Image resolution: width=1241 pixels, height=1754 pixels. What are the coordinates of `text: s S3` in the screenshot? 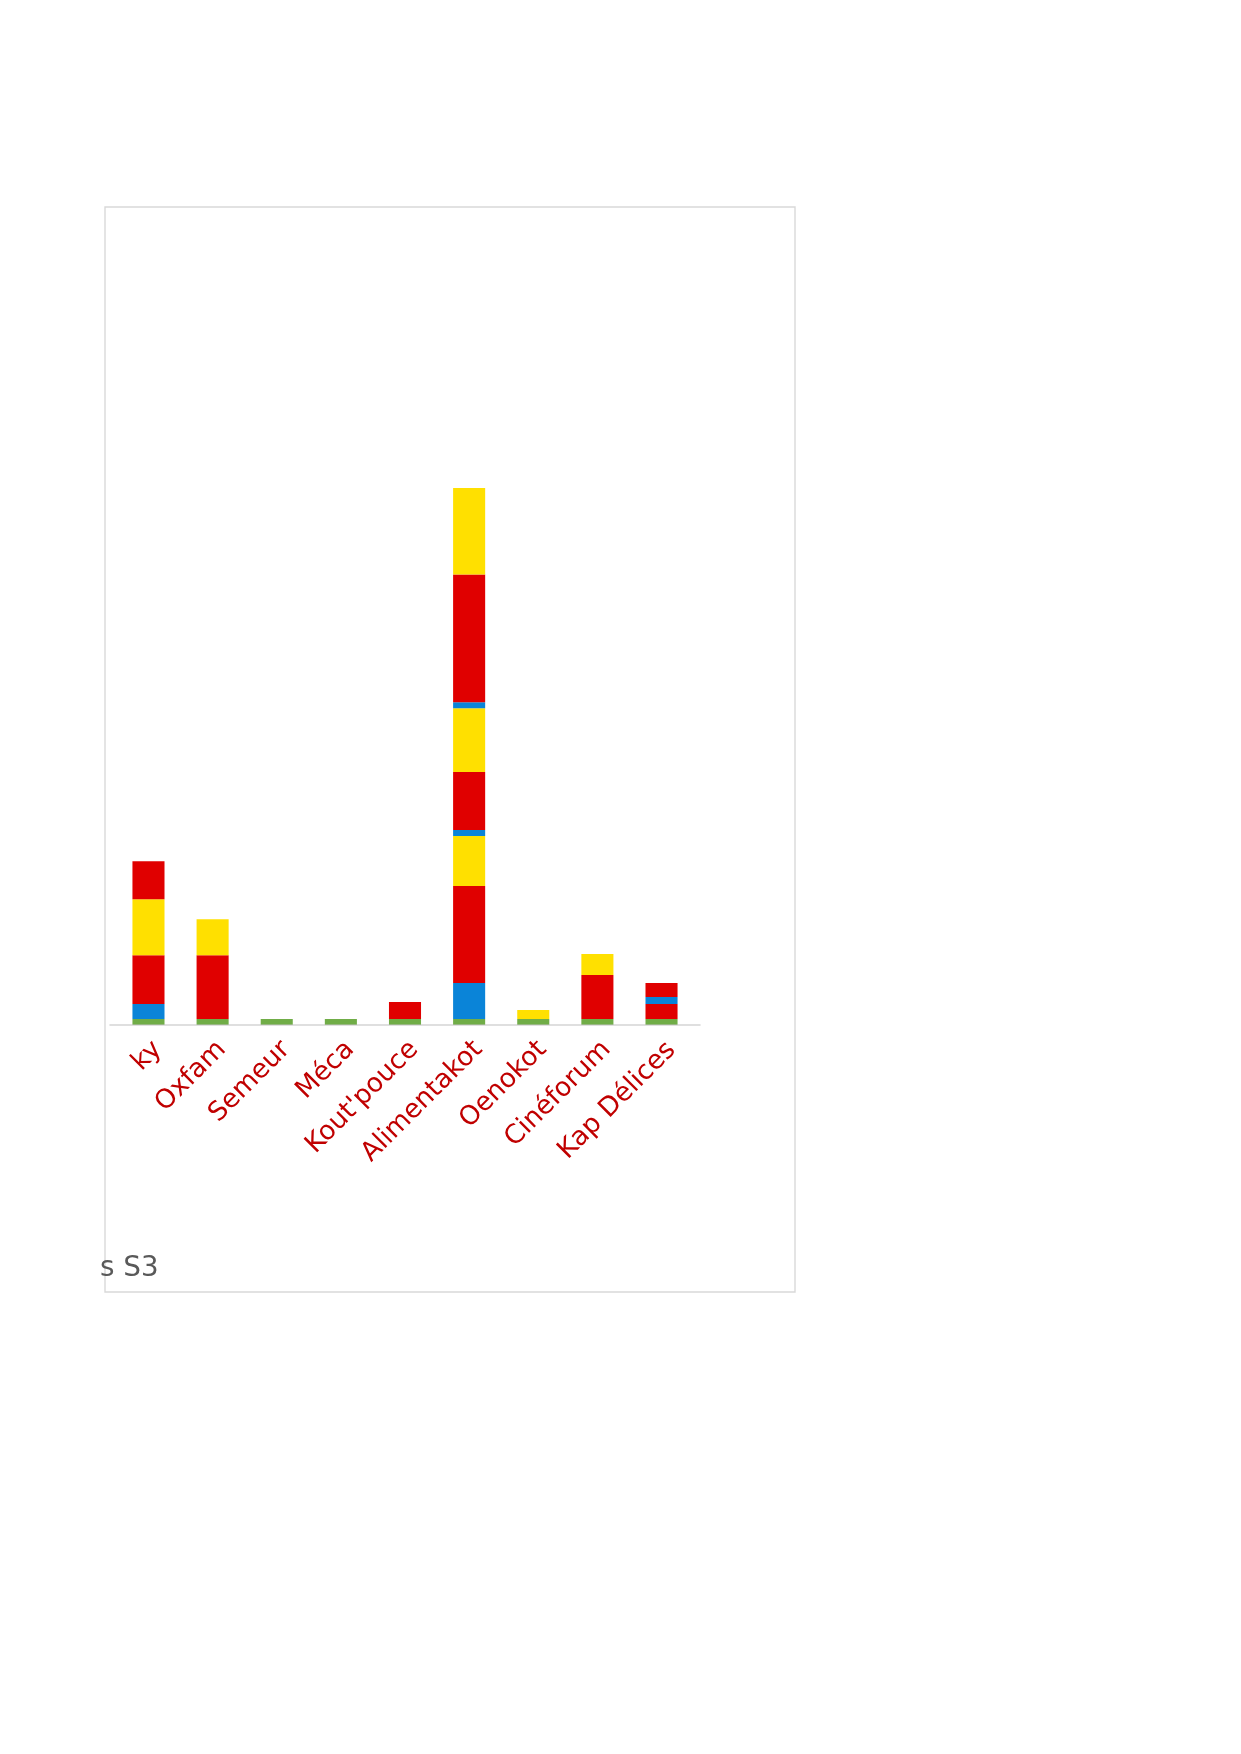 It's located at (129, 1266).